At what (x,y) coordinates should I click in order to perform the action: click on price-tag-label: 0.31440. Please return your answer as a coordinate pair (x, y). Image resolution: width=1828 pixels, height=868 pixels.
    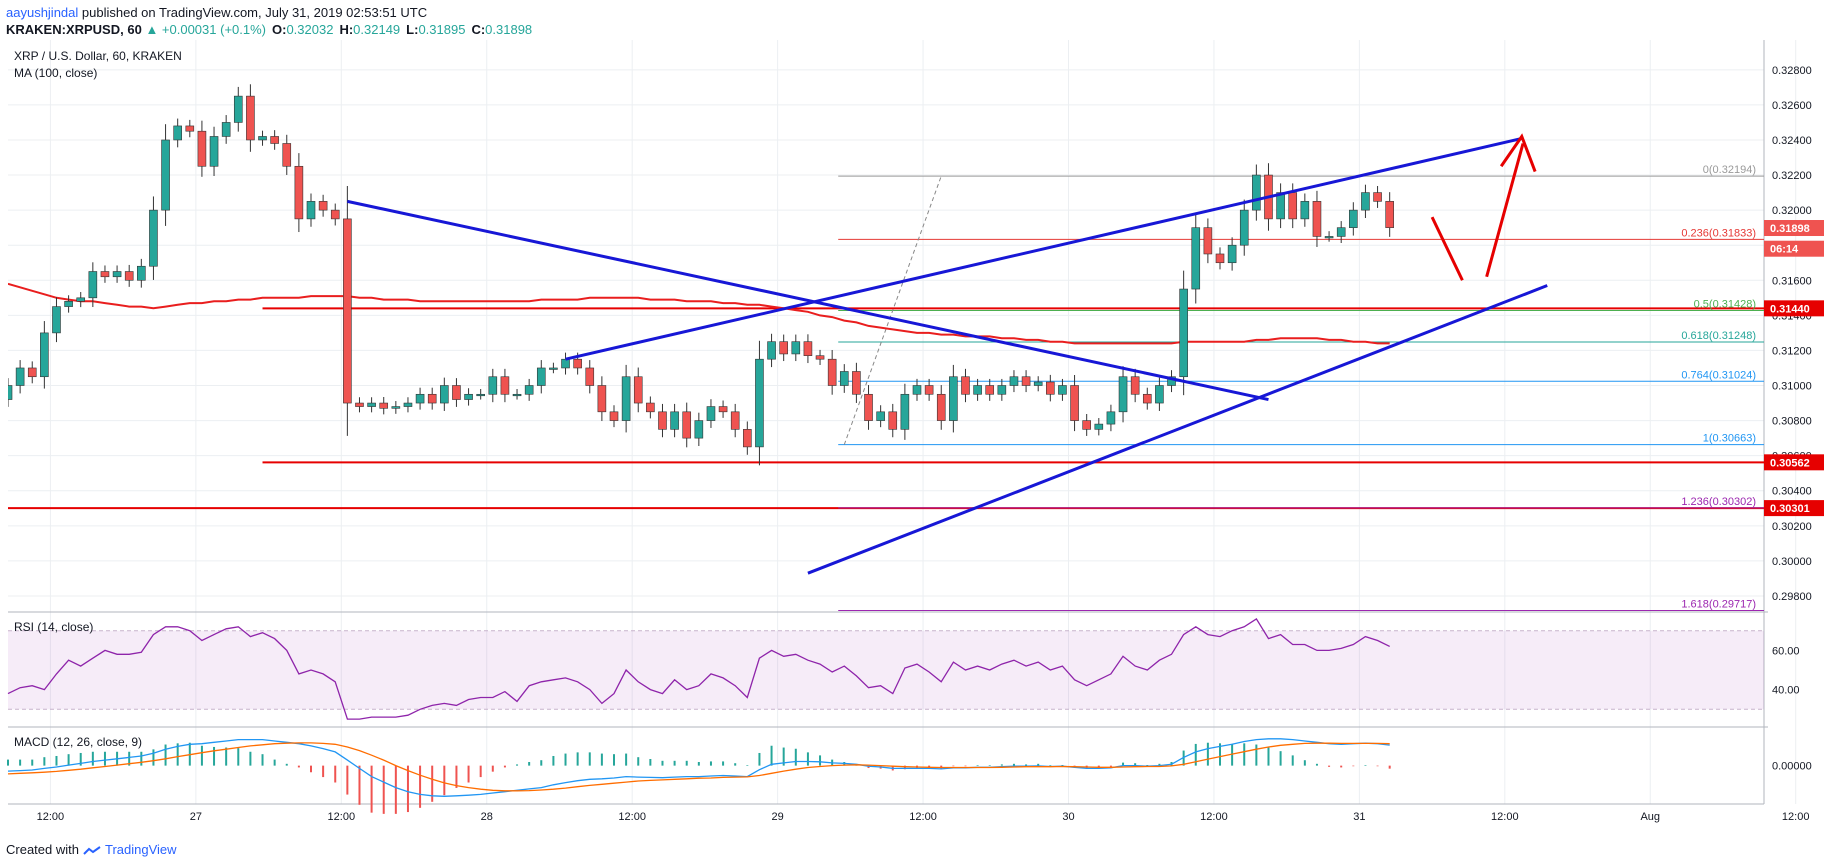
    Looking at the image, I should click on (1790, 309).